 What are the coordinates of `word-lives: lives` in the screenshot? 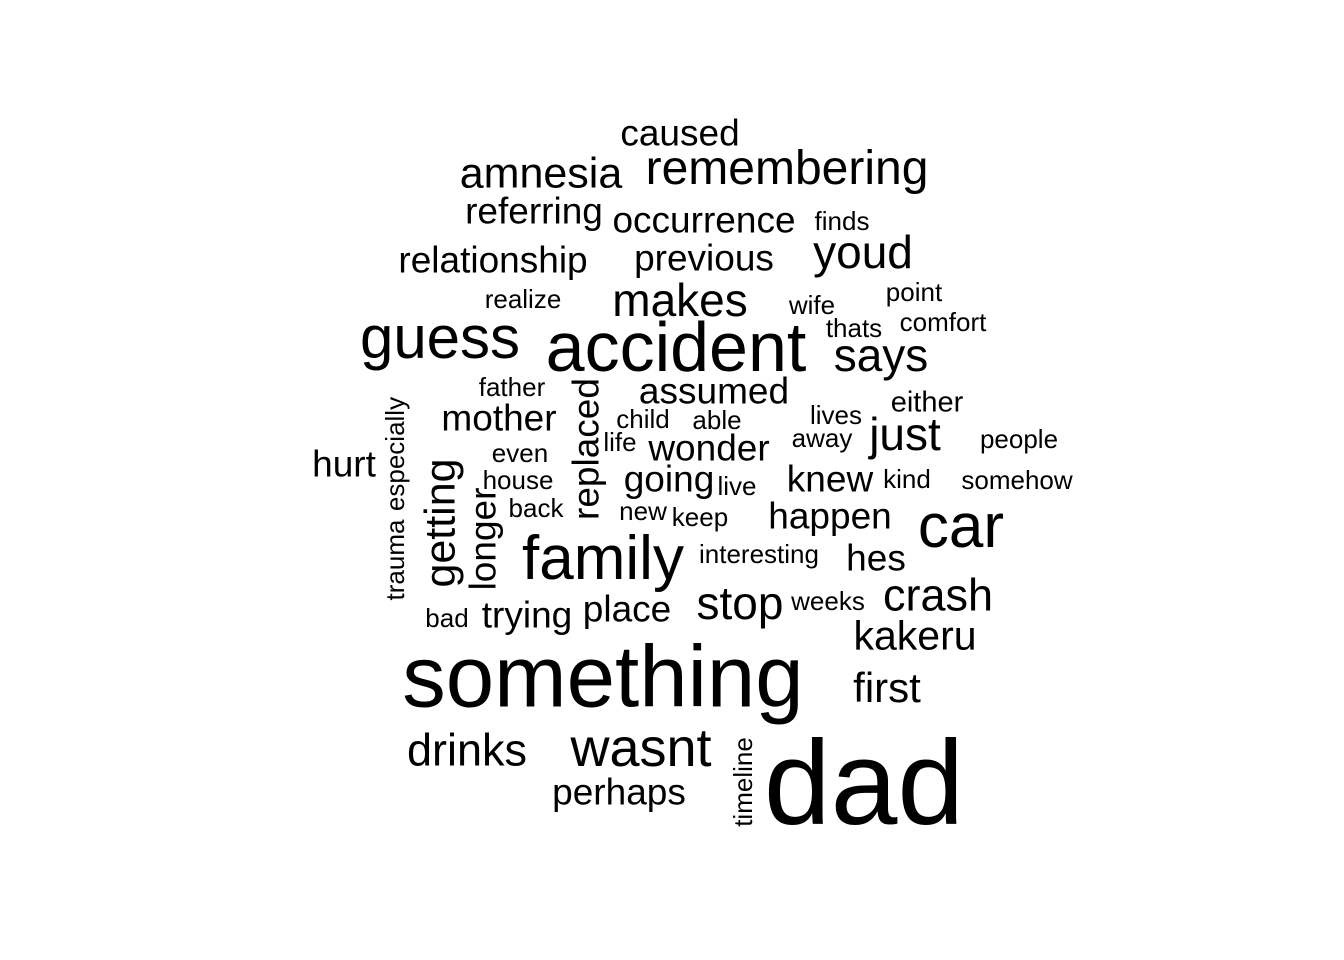 It's located at (836, 415).